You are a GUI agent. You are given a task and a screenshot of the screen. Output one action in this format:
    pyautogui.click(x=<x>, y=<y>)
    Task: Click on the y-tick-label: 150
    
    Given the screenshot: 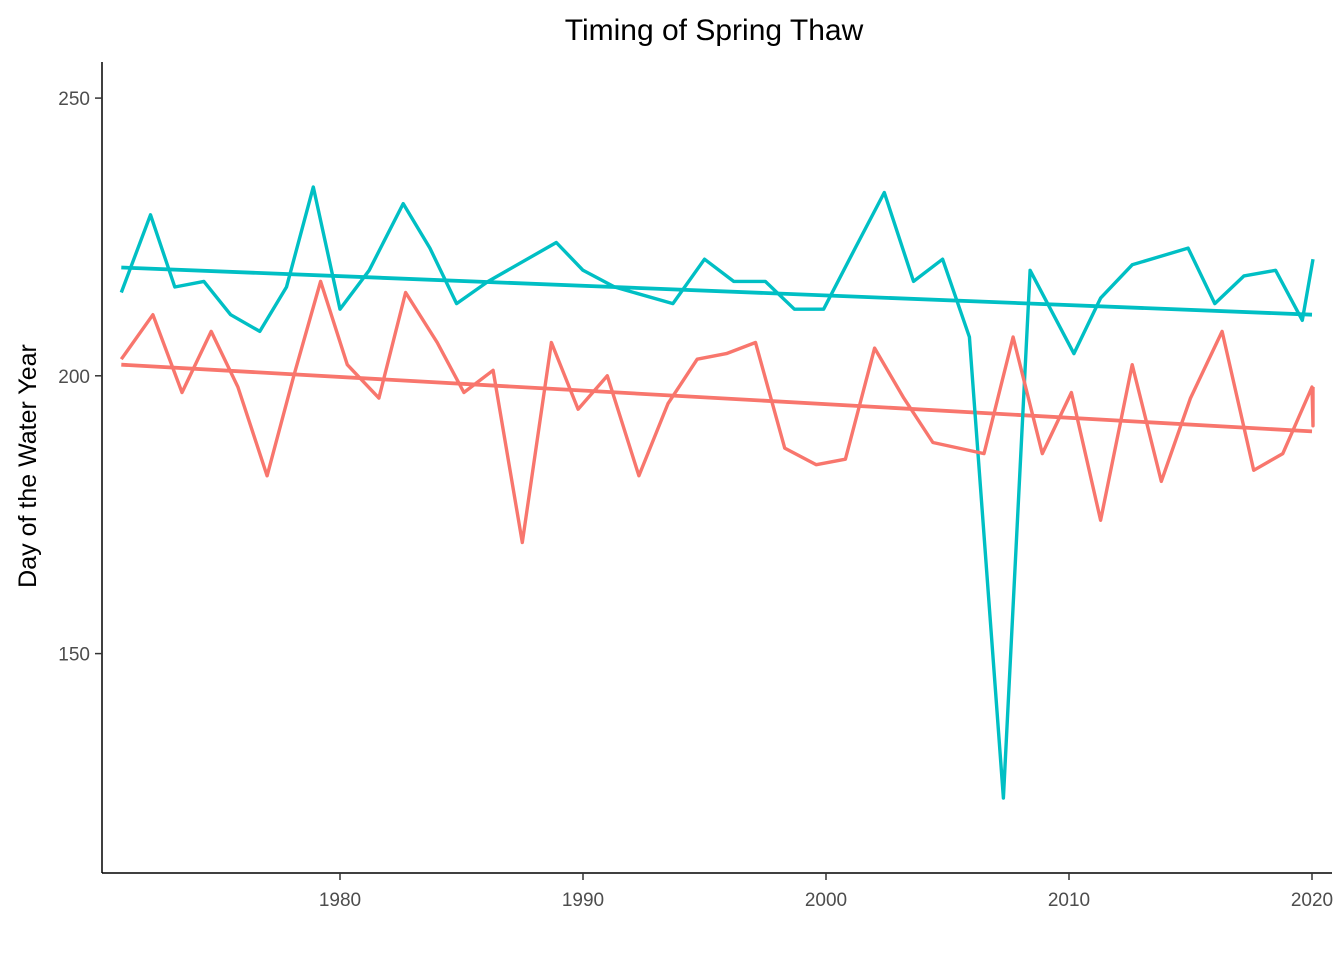 What is the action you would take?
    pyautogui.click(x=74, y=655)
    